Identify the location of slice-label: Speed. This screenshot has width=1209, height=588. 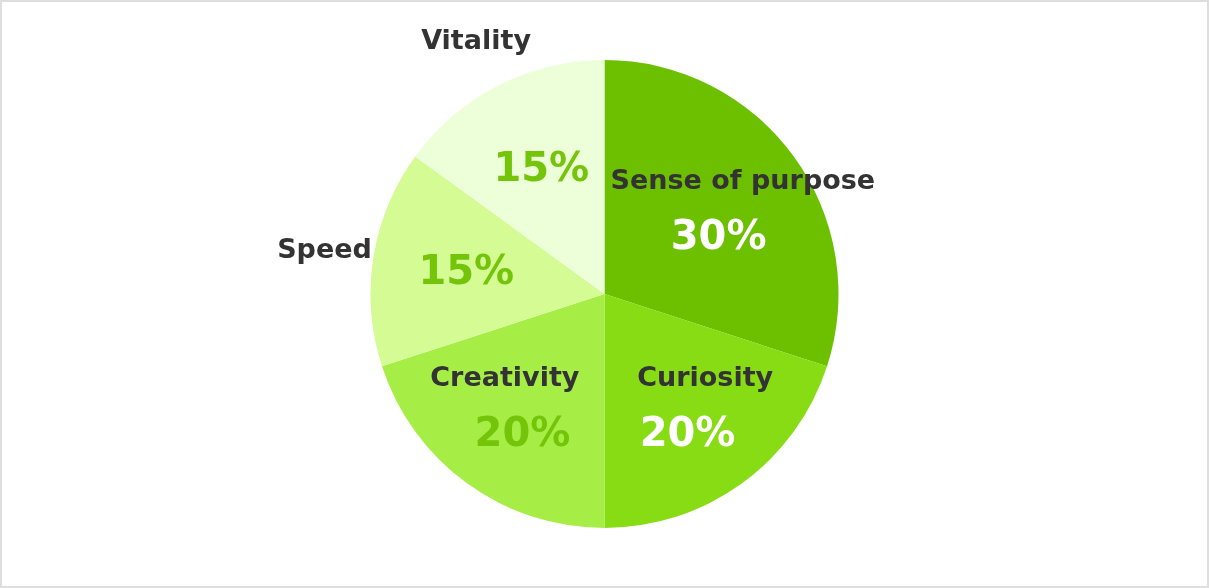
(324, 248).